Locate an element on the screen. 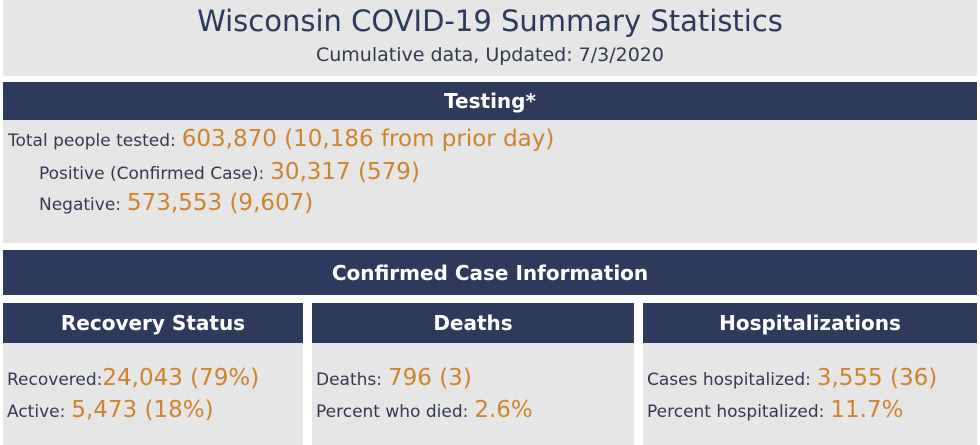  stat-row: Negative: 573,553 (9,607) is located at coordinates (176, 203).